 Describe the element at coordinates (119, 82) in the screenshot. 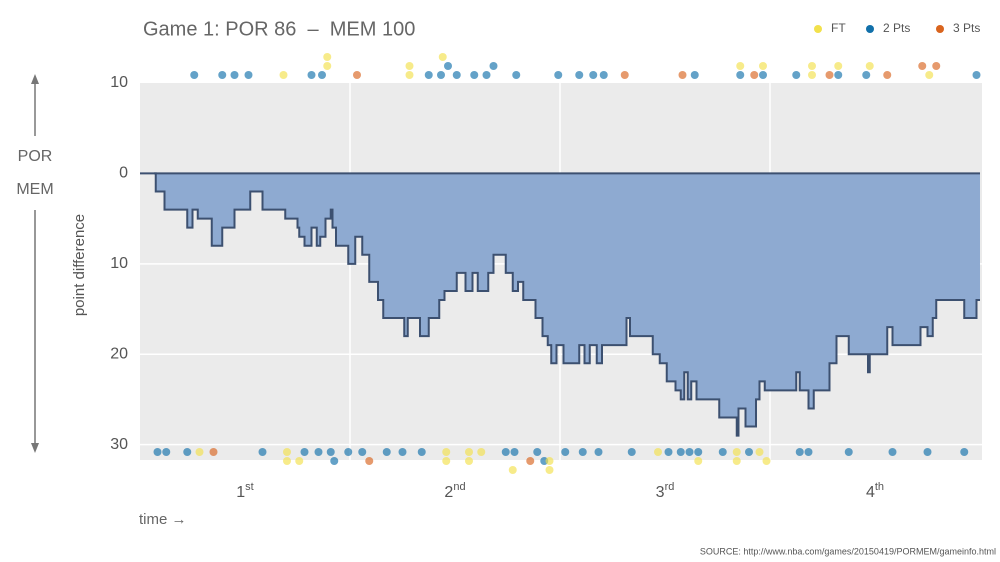

I see `y-tick-label: 10` at that location.